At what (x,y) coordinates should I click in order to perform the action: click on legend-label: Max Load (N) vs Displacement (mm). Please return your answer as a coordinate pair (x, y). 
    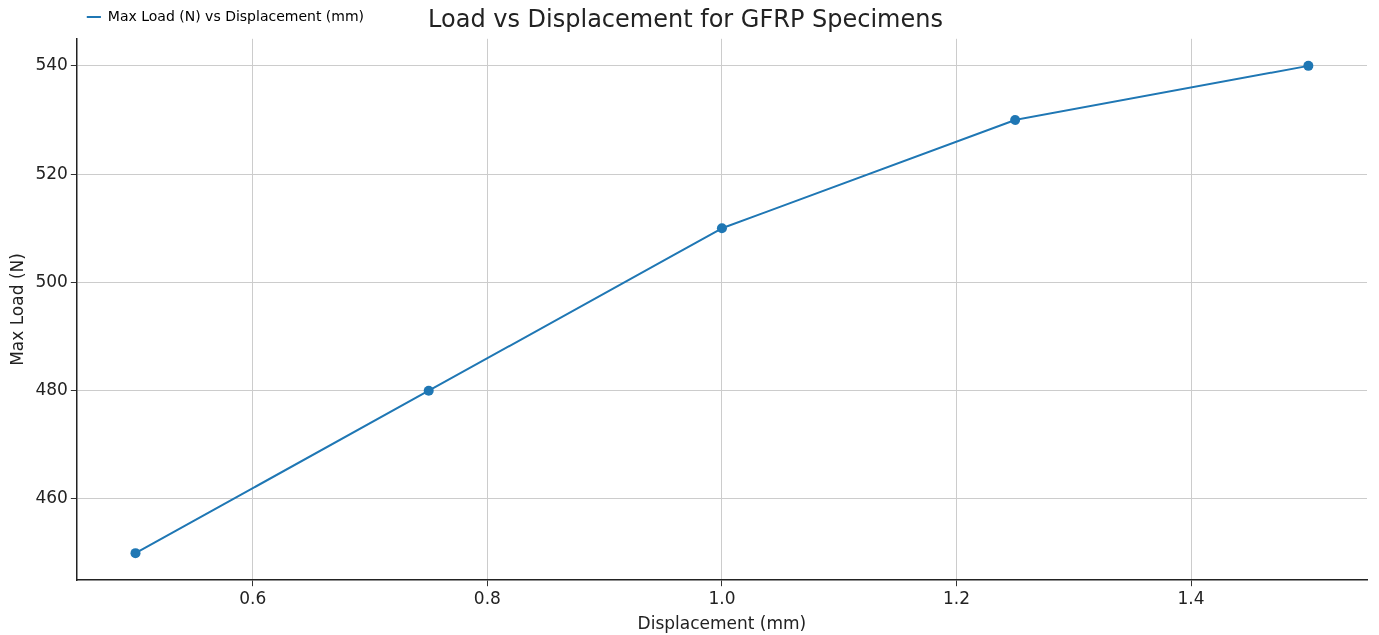
    Looking at the image, I should click on (236, 15).